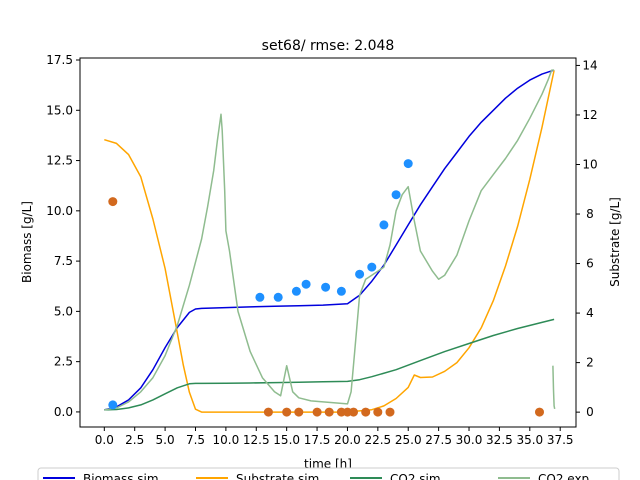 This screenshot has height=480, width=640. Describe the element at coordinates (317, 440) in the screenshot. I see `x-tick-label: 17.5` at that location.